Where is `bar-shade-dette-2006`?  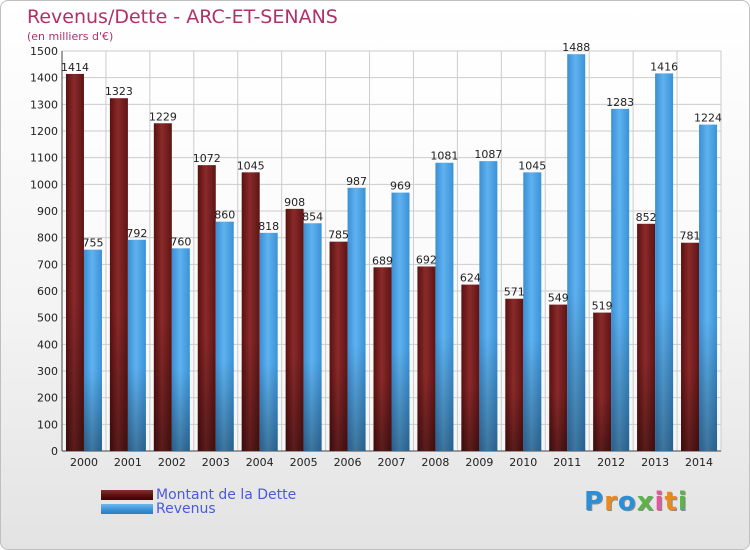 bar-shade-dette-2006 is located at coordinates (338, 409).